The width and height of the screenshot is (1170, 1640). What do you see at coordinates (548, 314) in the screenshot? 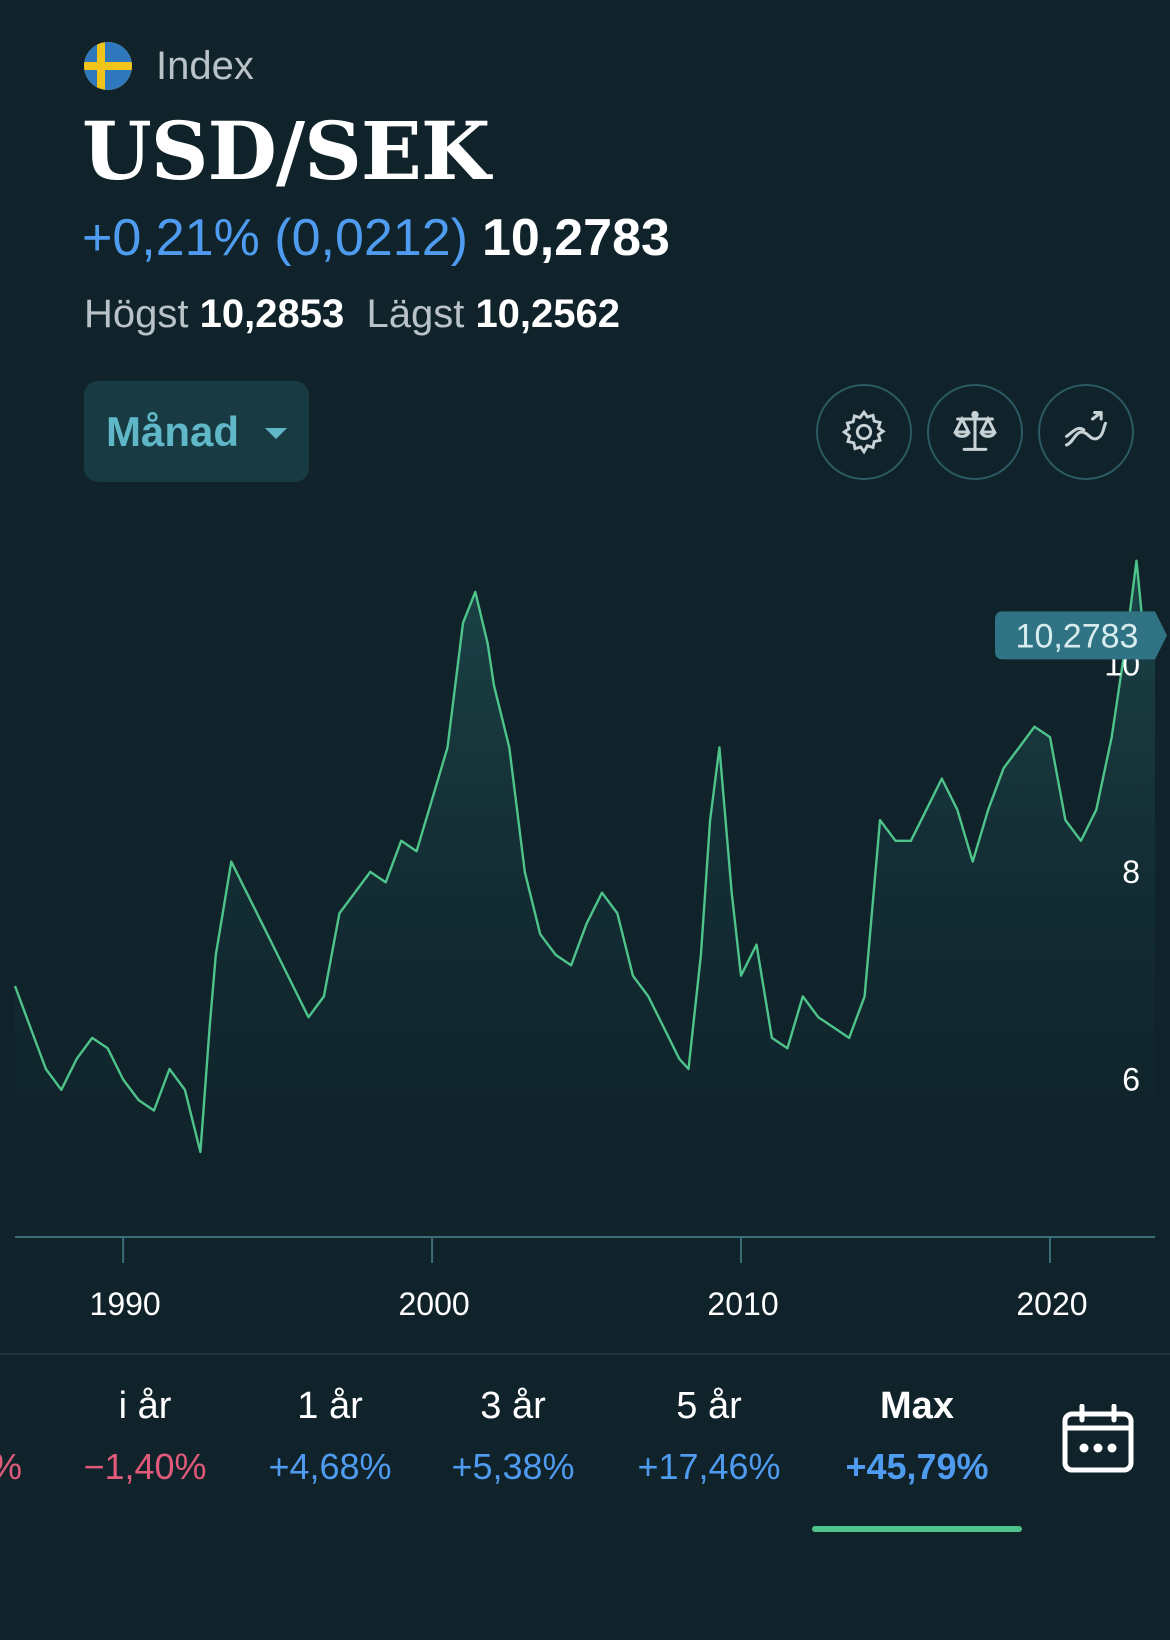
I see `low-value: 10,2562` at bounding box center [548, 314].